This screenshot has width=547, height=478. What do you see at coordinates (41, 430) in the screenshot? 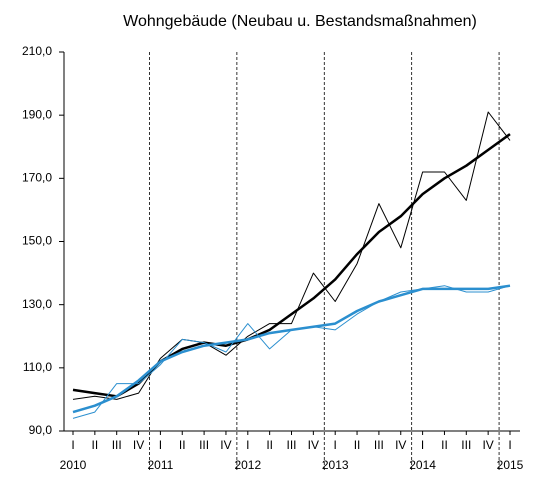
I see `y-tick-label: 90,0` at bounding box center [41, 430].